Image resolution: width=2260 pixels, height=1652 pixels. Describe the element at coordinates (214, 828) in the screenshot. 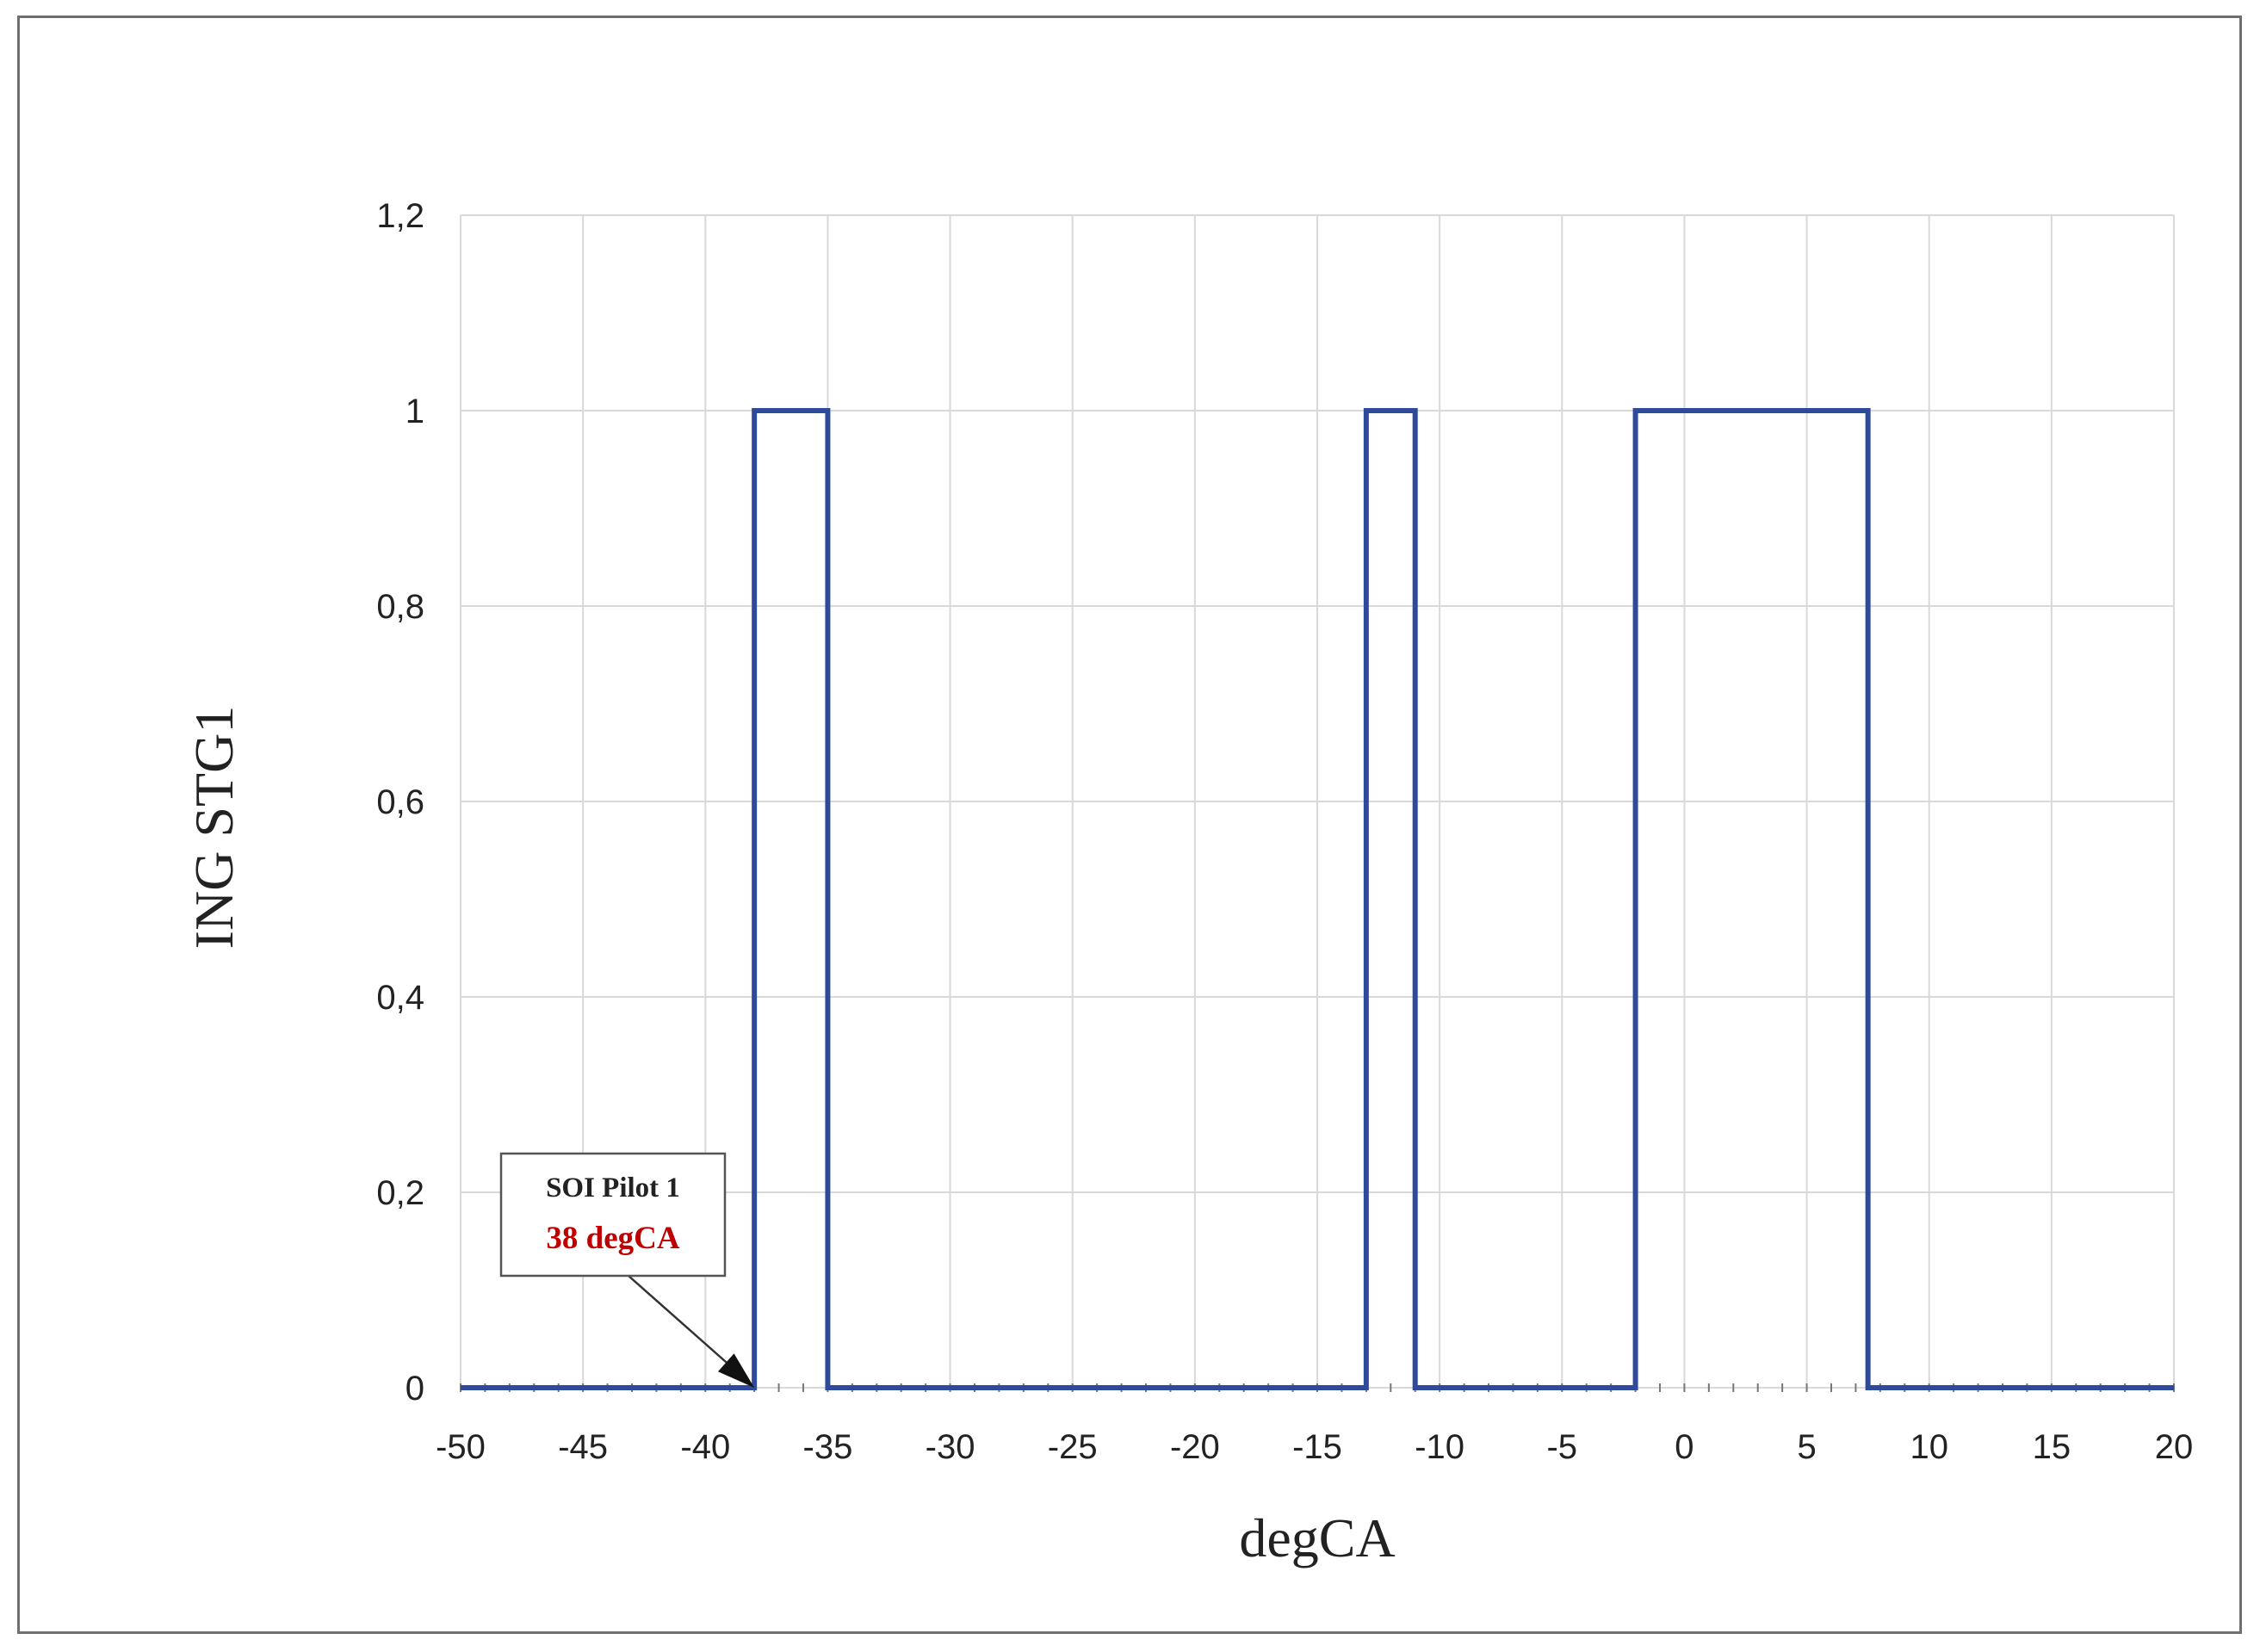

I see `y-axis-title: ING STG1` at that location.